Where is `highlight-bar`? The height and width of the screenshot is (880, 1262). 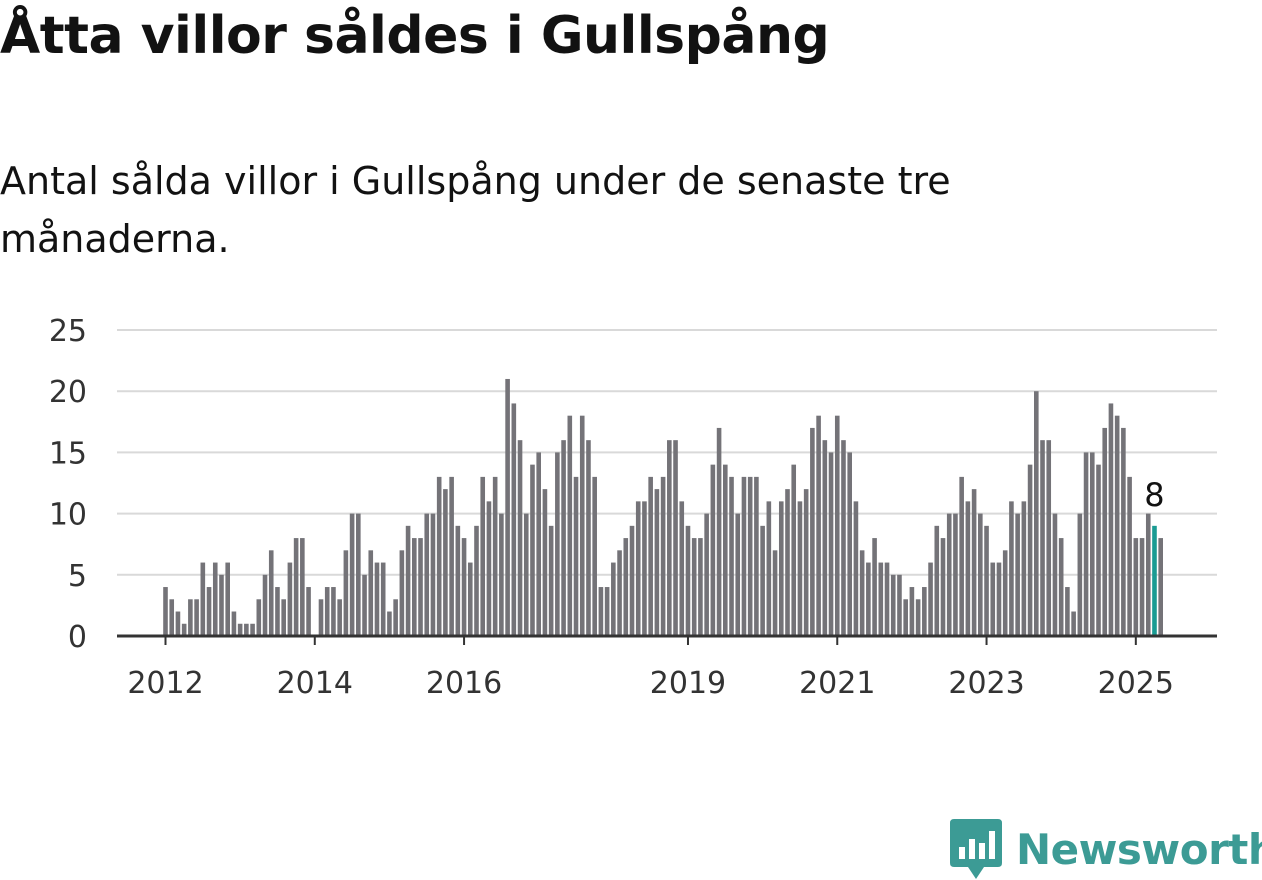 highlight-bar is located at coordinates (1154, 580).